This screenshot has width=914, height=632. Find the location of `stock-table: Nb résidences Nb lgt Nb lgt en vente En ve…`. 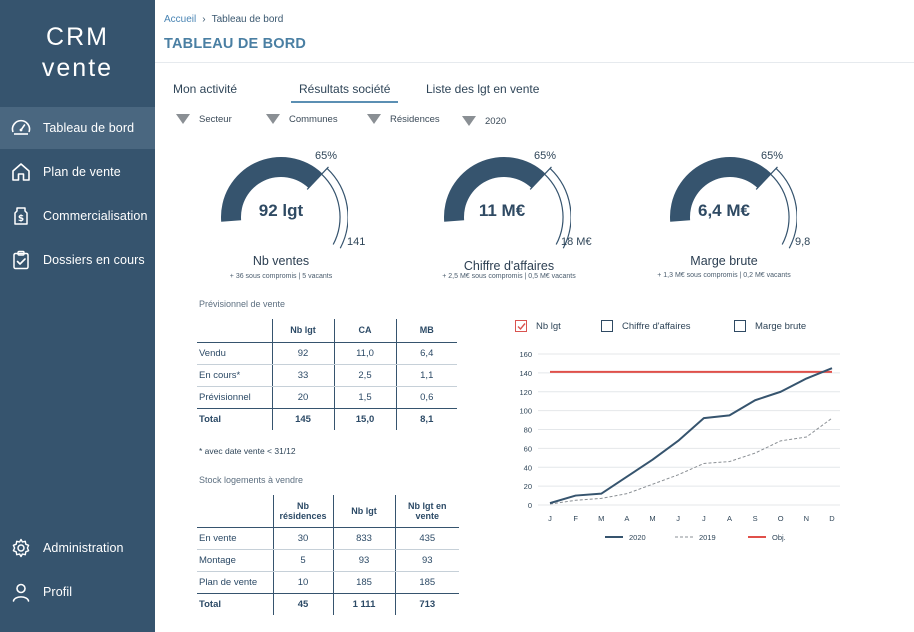

stock-table: Nb résidences Nb lgt Nb lgt en vente En ve… is located at coordinates (328, 555).